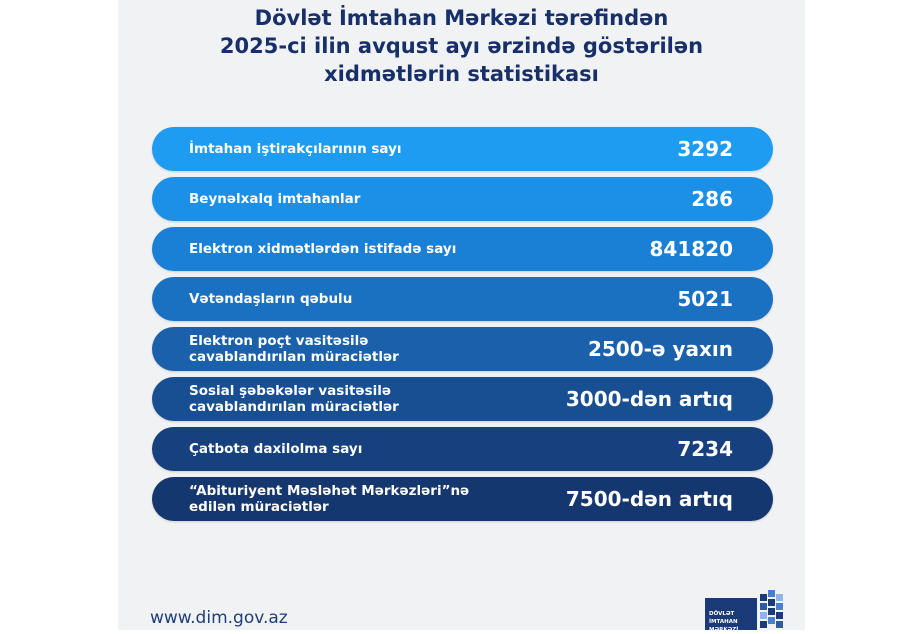  I want to click on stat-label: İmtahan iştirakçılarının sayı, so click(295, 149).